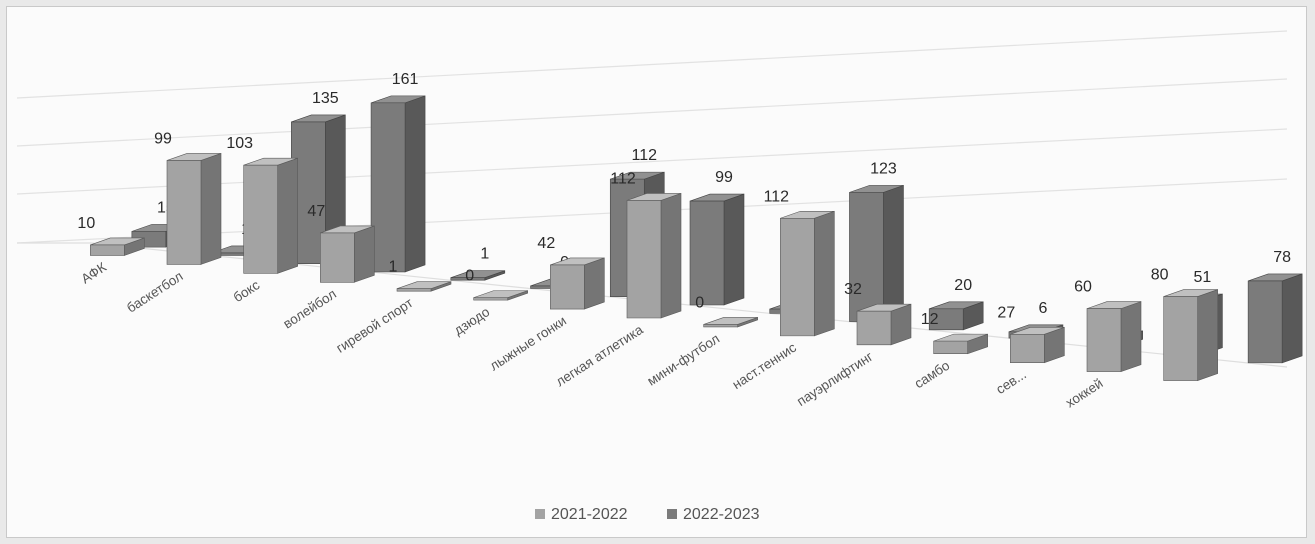 Image resolution: width=1315 pixels, height=544 pixels. Describe the element at coordinates (471, 321) in the screenshot. I see `category-label: дзюдо` at that location.